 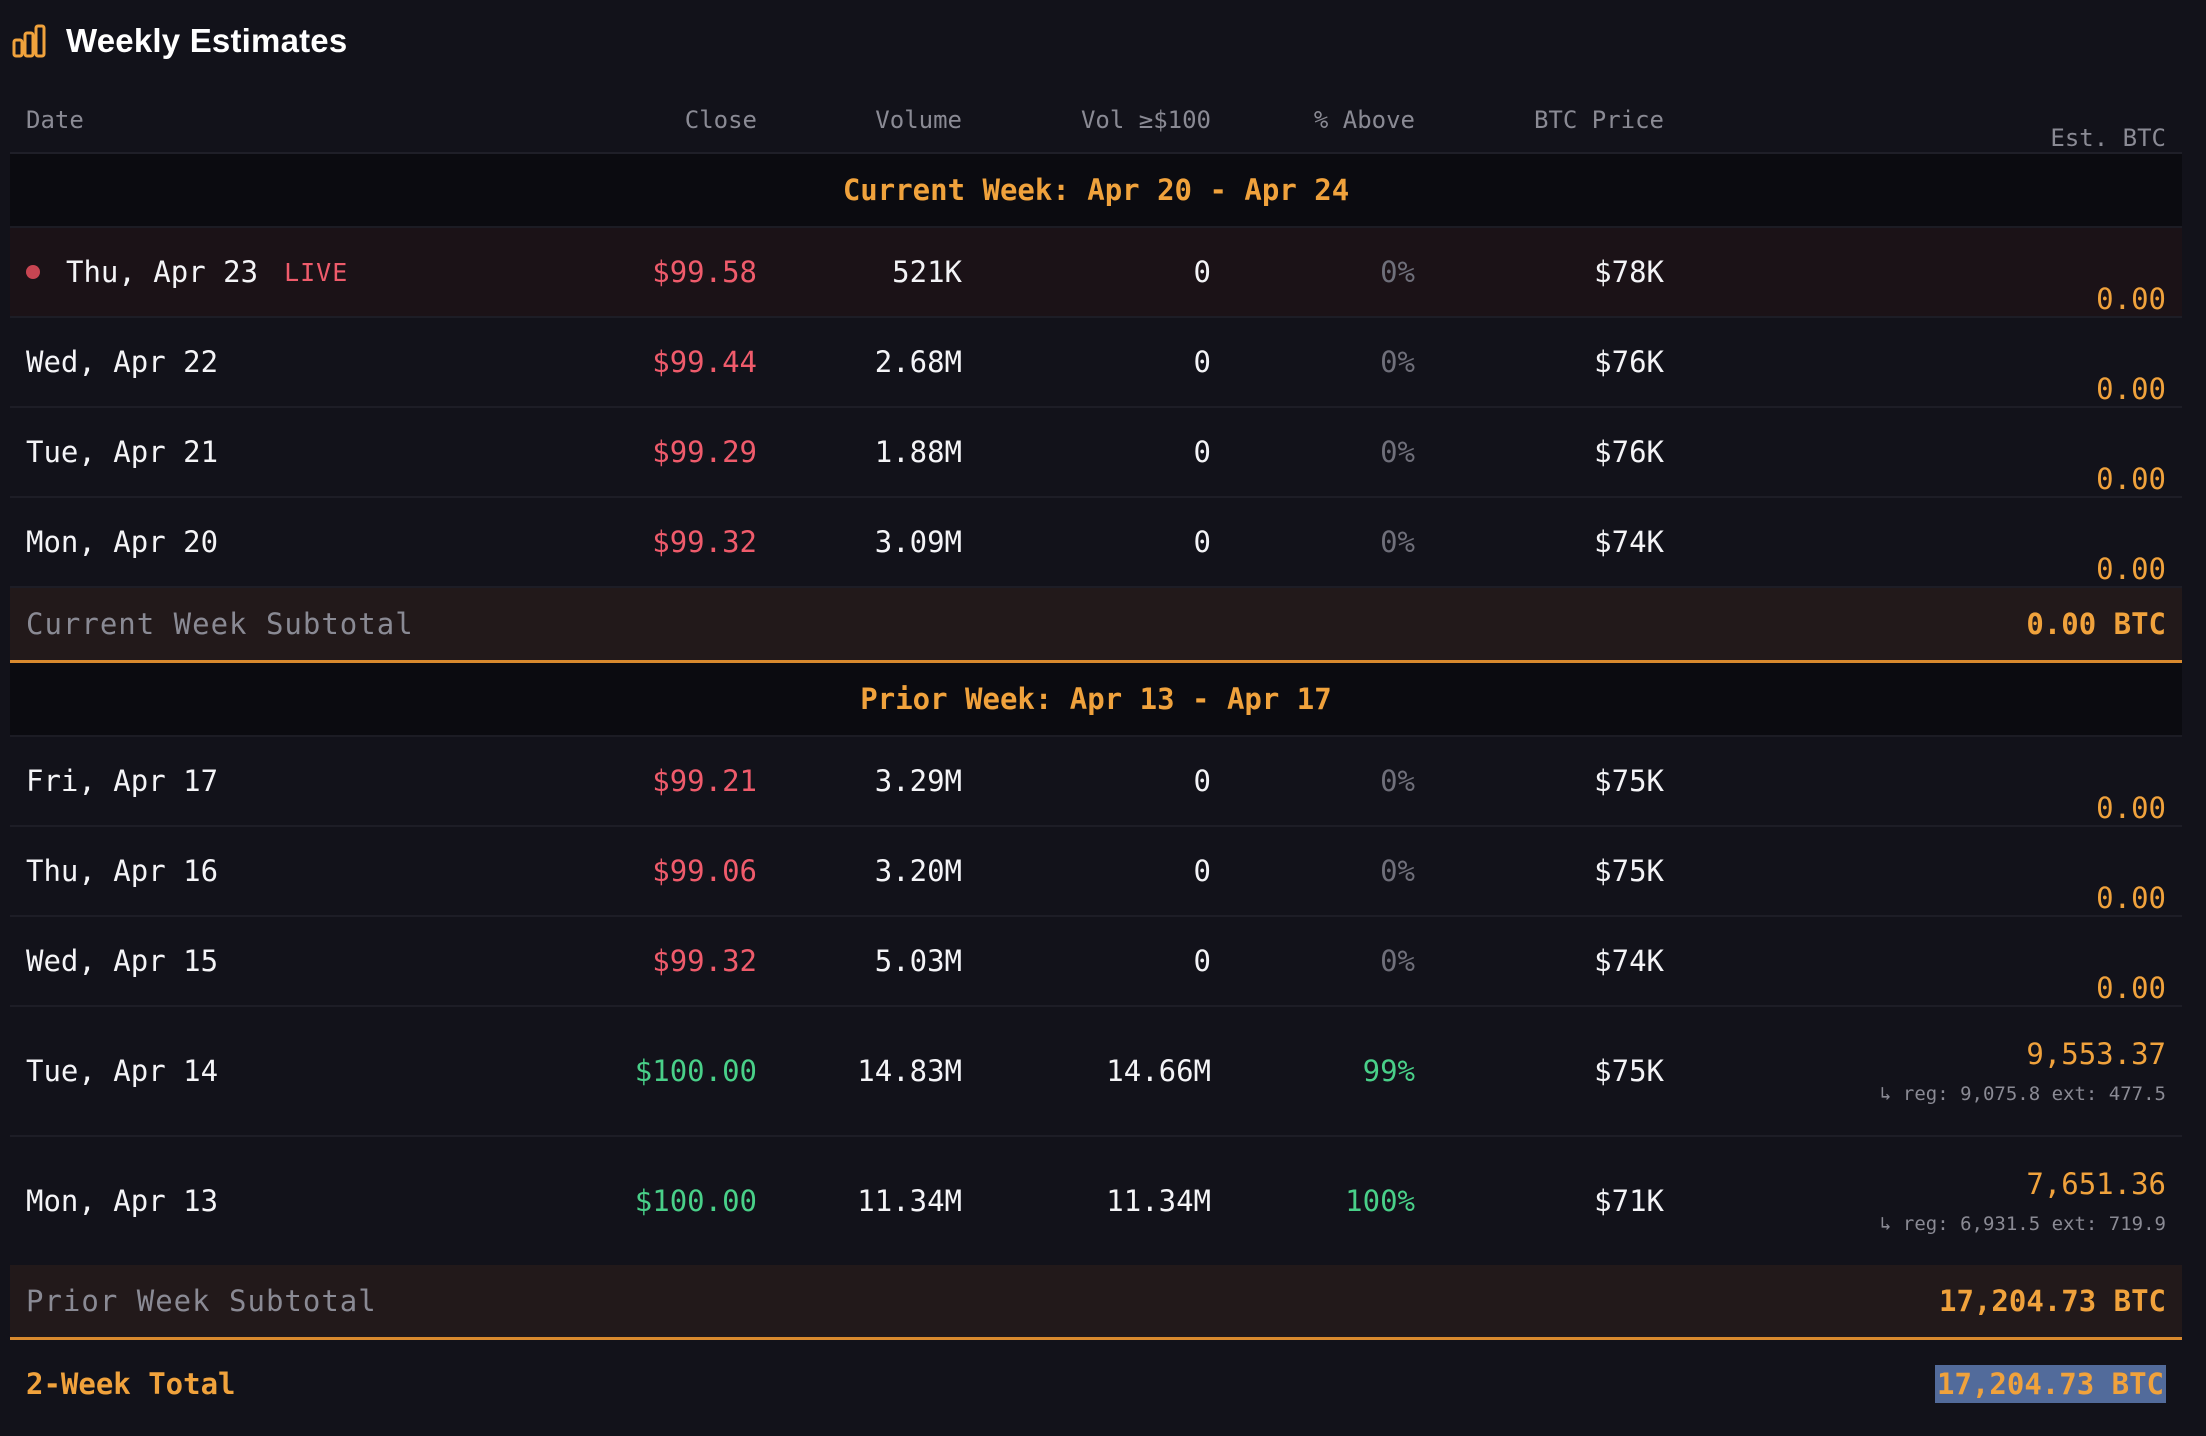 I want to click on row-date: Mon, Apr 20, so click(x=122, y=542).